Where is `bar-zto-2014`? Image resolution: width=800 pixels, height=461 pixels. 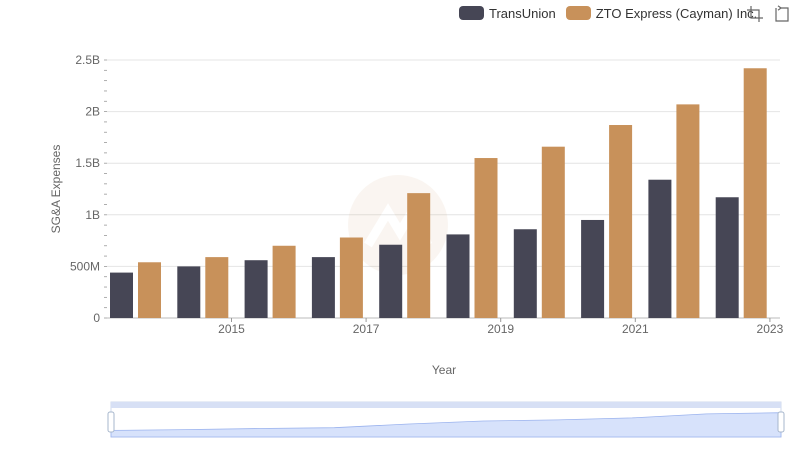 bar-zto-2014 is located at coordinates (149, 290).